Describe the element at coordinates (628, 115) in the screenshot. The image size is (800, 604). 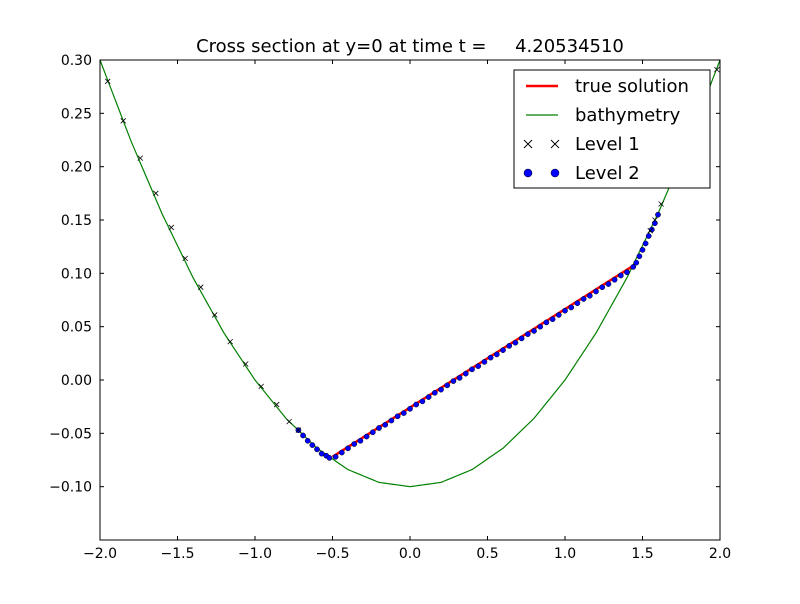
I see `legend-label: bathymetry` at that location.